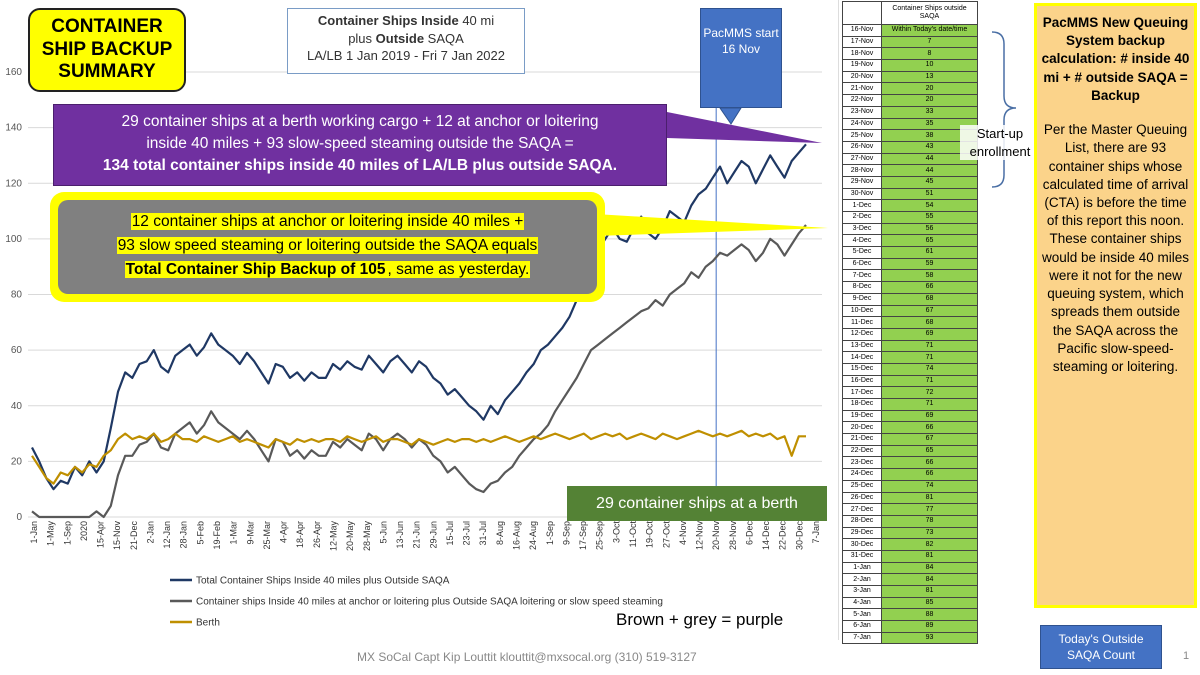  I want to click on table-row: 26-Nov 43, so click(910, 147).